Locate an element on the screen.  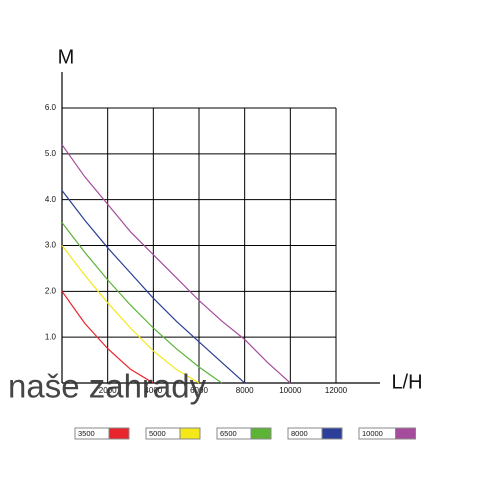
watermark: naše zahrady is located at coordinates (107, 386).